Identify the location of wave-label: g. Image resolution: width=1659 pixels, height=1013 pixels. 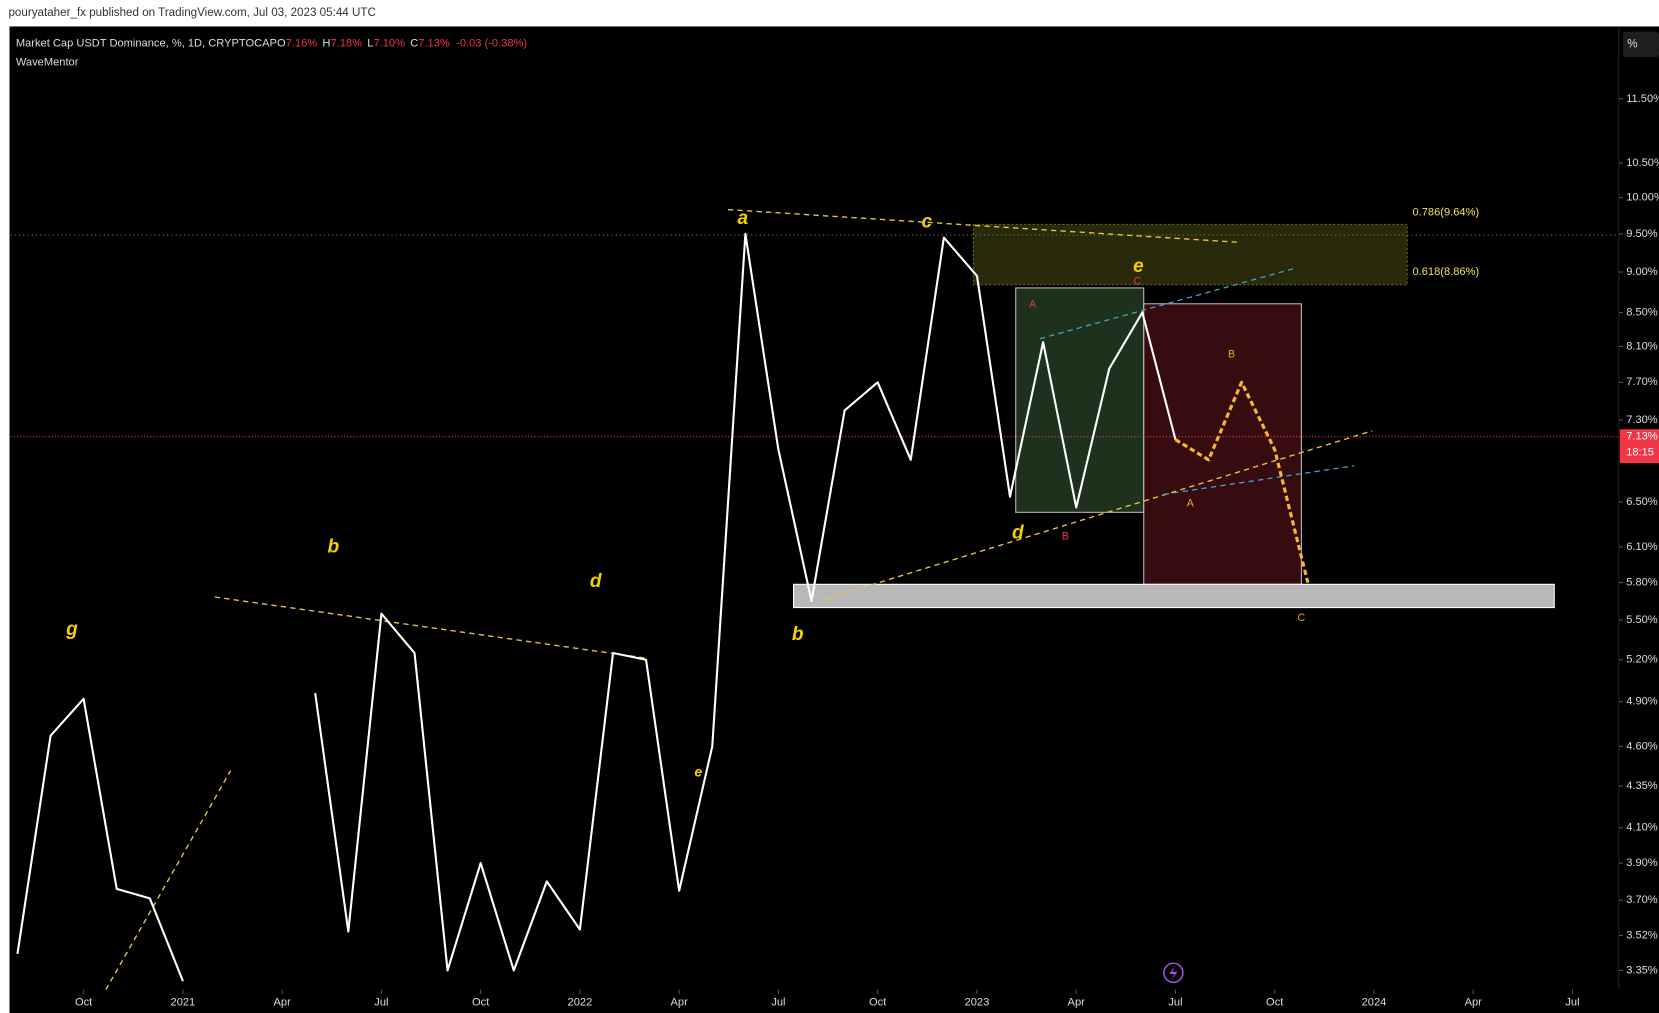
(71, 629).